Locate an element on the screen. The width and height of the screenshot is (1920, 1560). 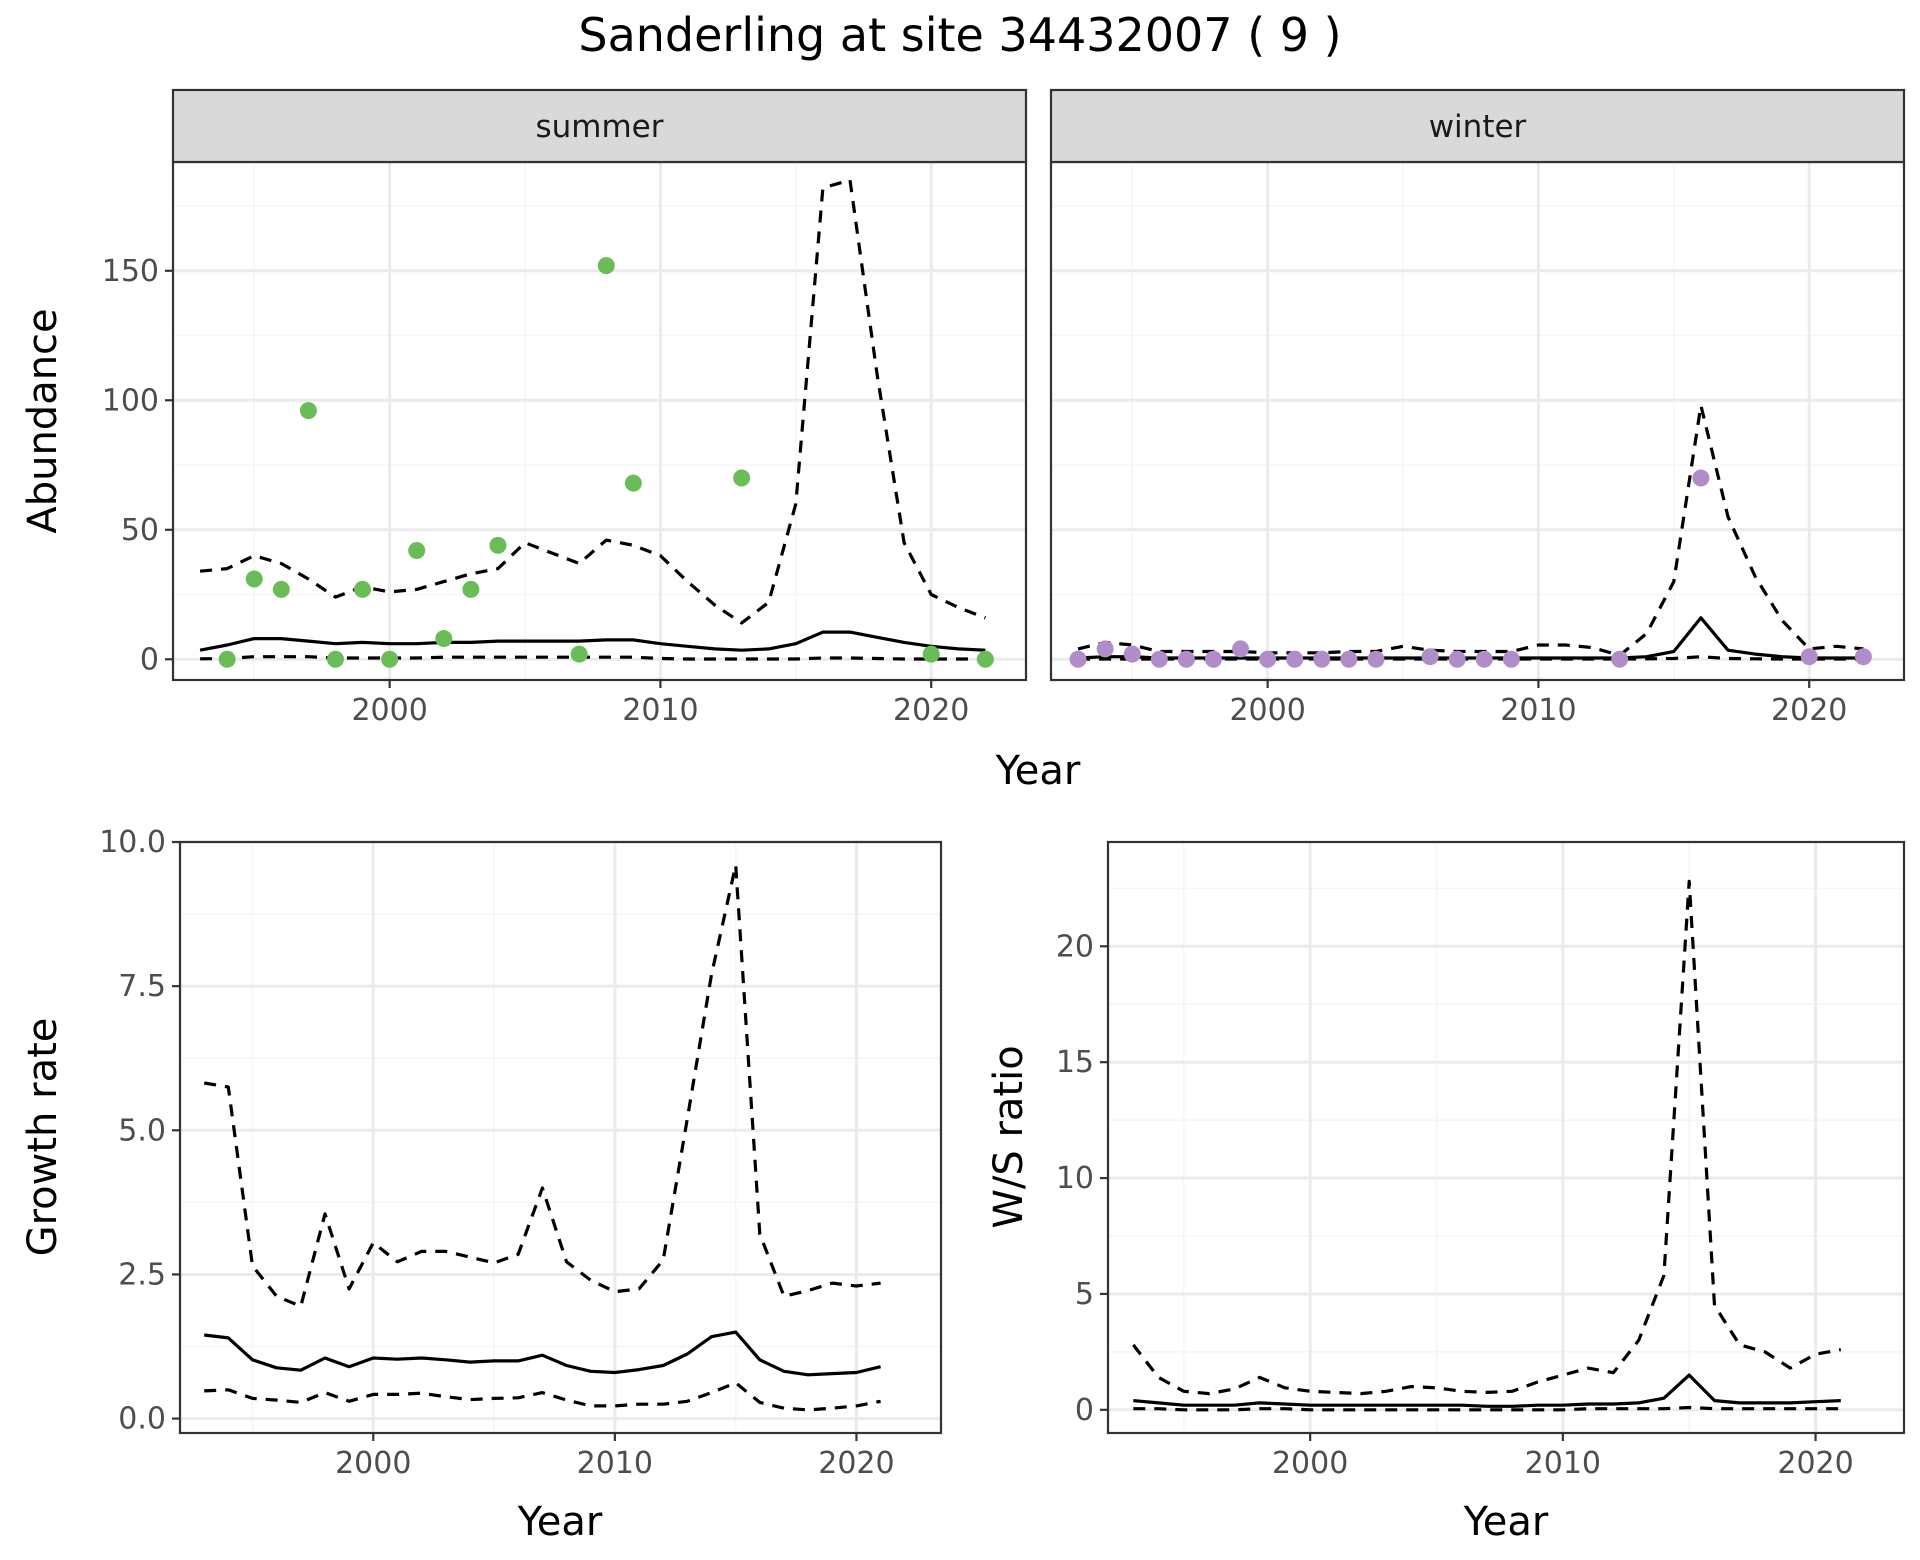
y-tick-label: 15 is located at coordinates (1075, 1062).